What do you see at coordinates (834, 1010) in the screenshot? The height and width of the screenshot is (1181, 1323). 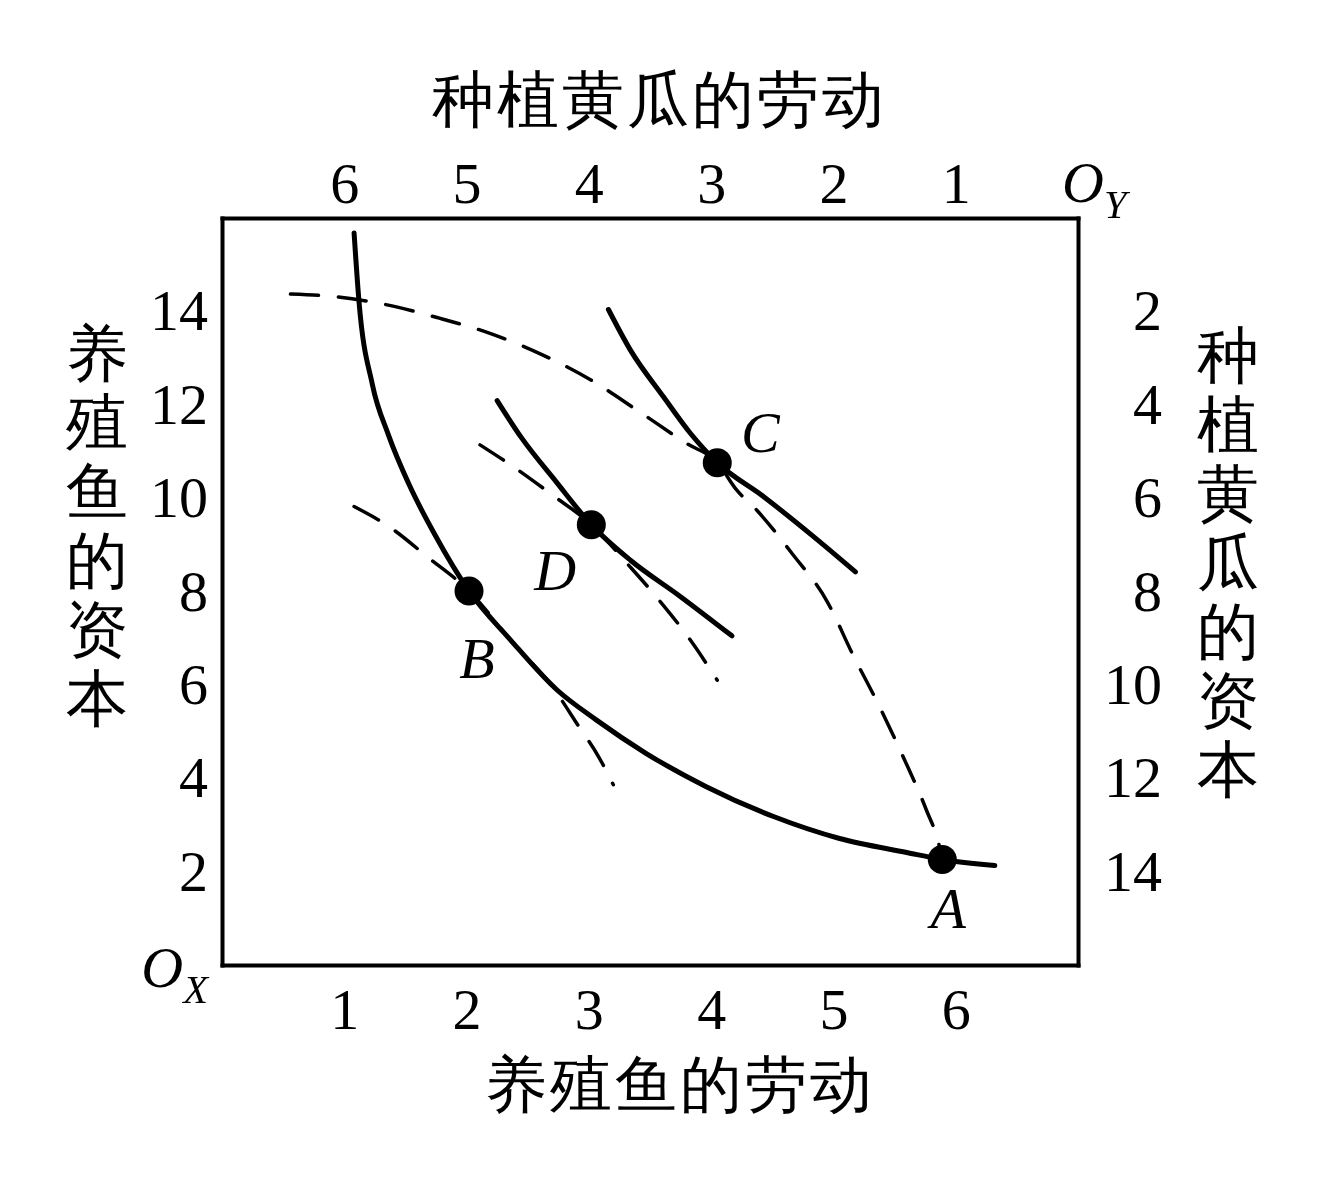 I see `x-tick-label: 5` at bounding box center [834, 1010].